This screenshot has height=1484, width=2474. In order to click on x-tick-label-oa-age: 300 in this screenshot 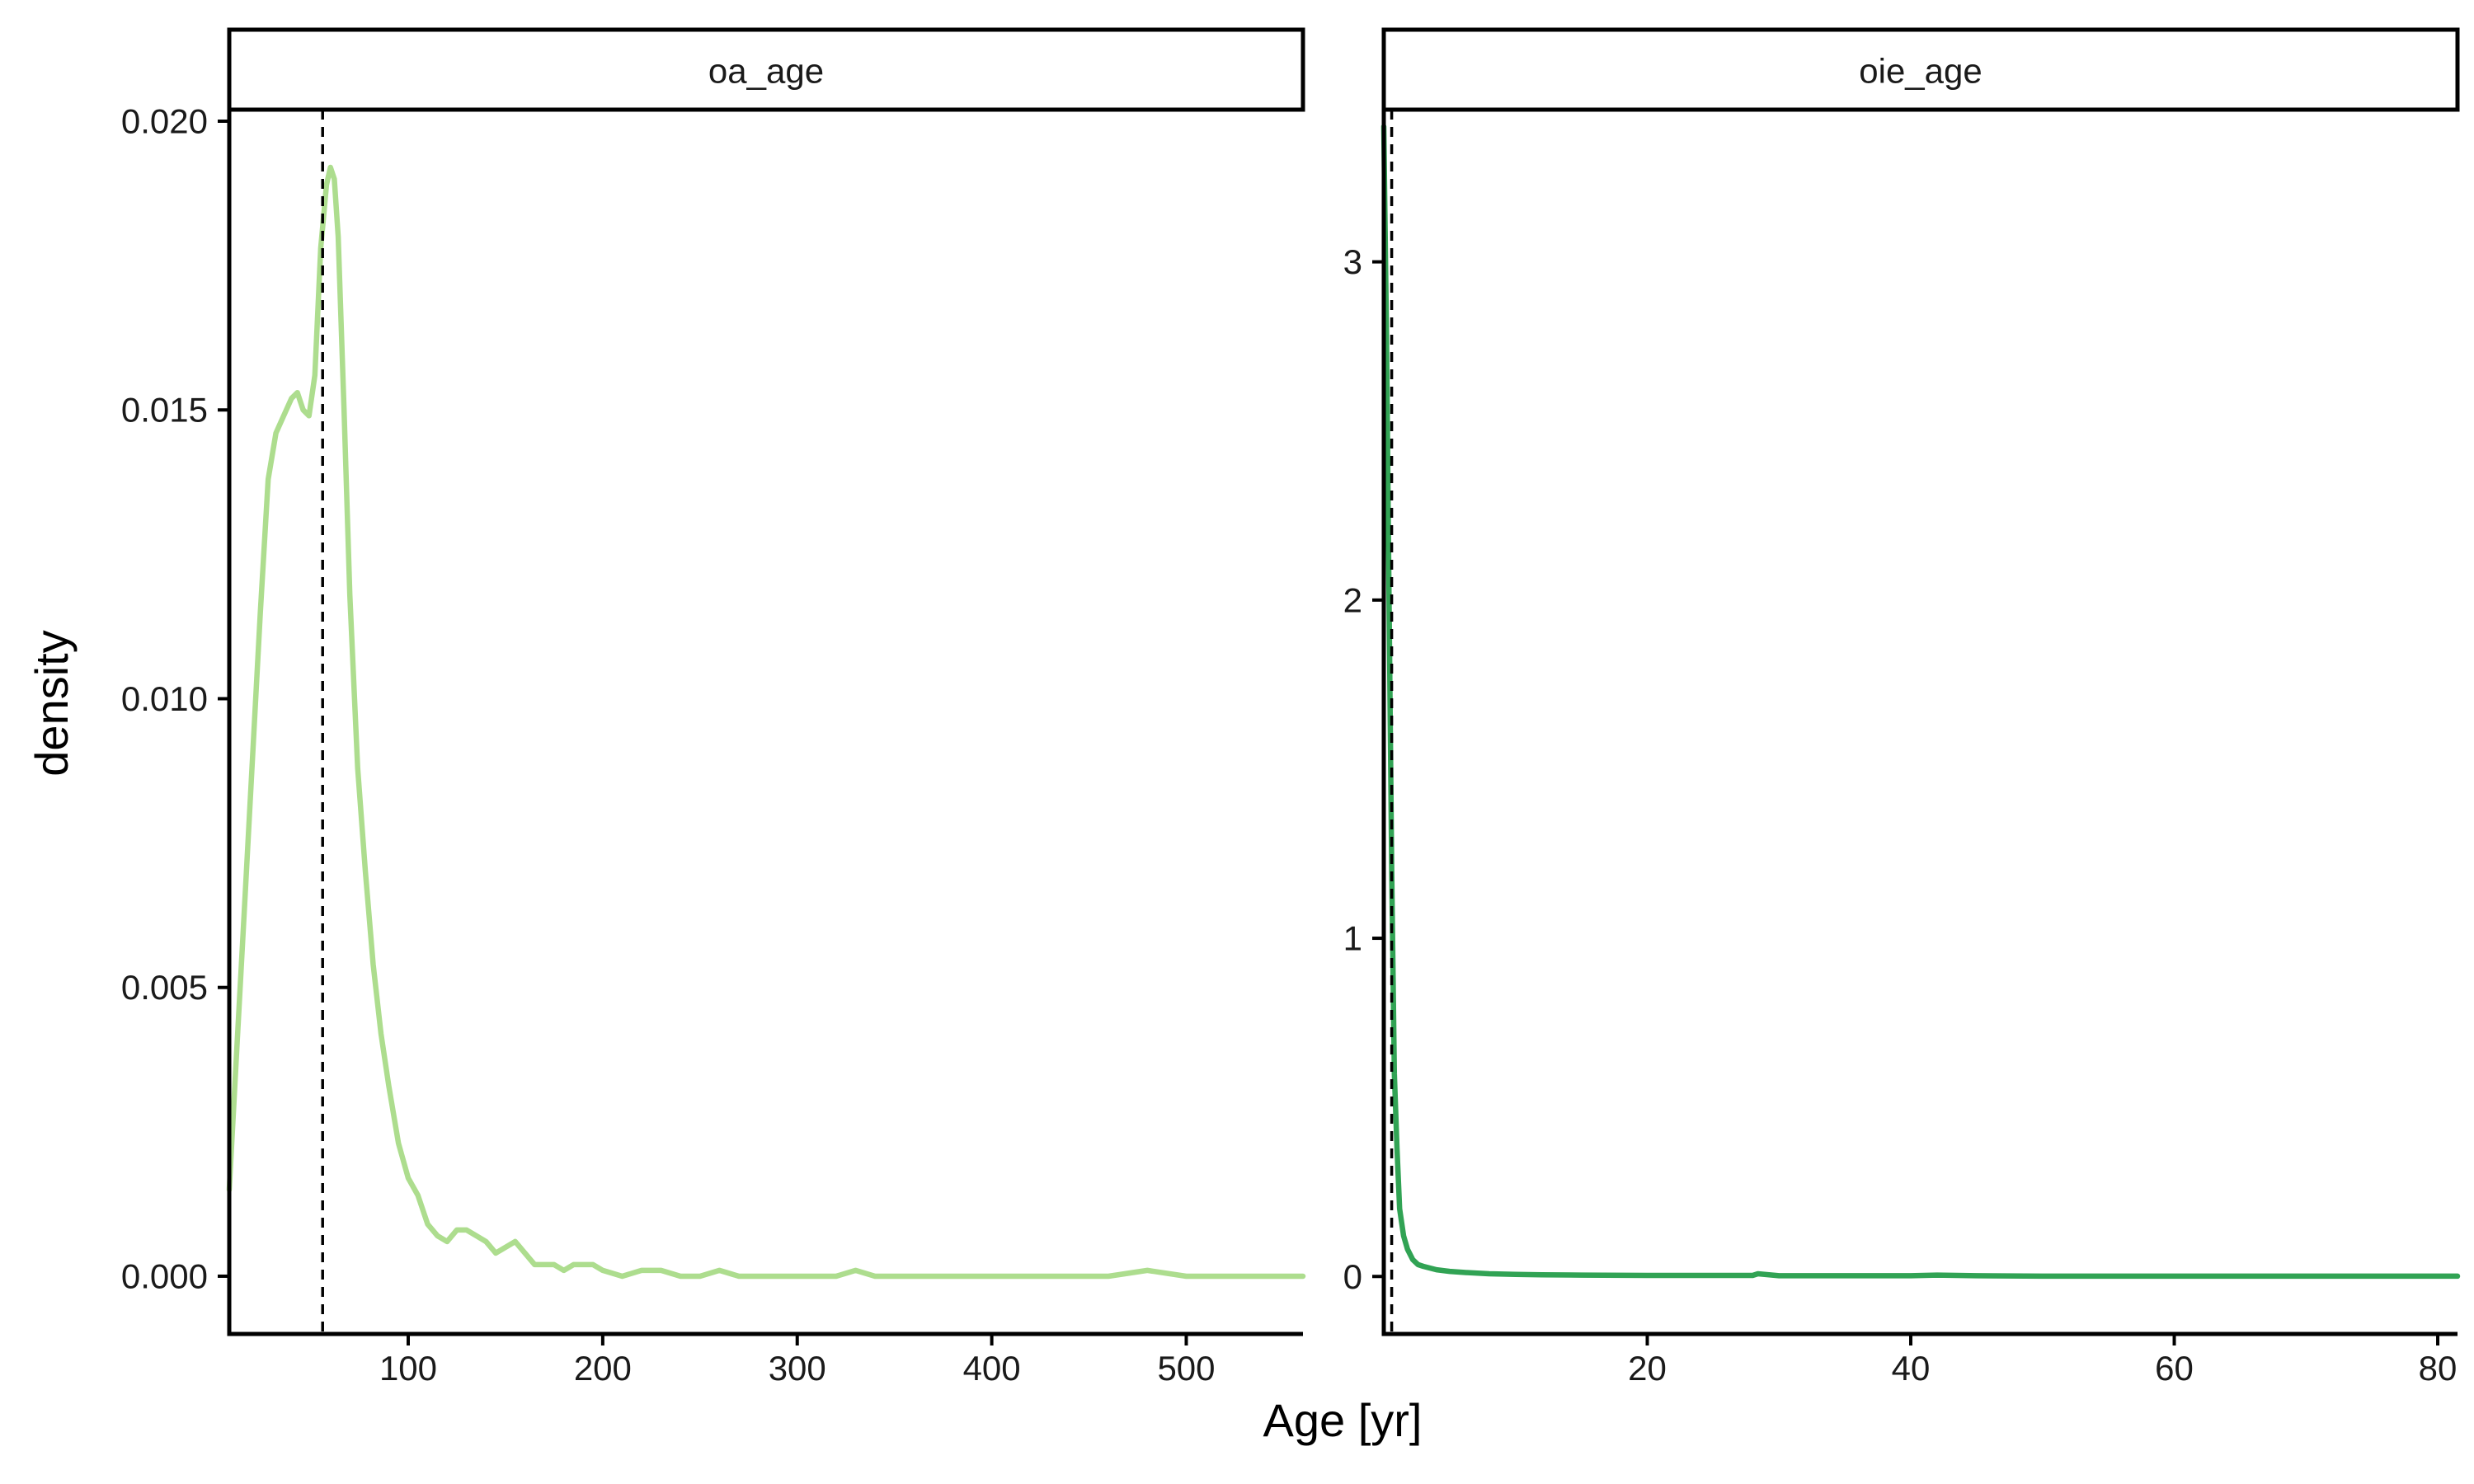, I will do `click(797, 1368)`.